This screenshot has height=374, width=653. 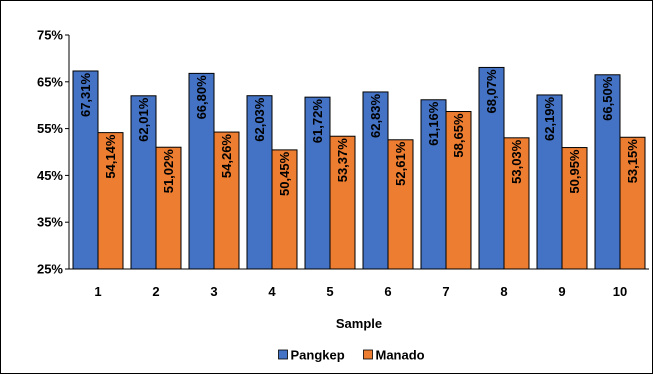 I want to click on data-label-pangkep-7: 61,16%, so click(x=433, y=123).